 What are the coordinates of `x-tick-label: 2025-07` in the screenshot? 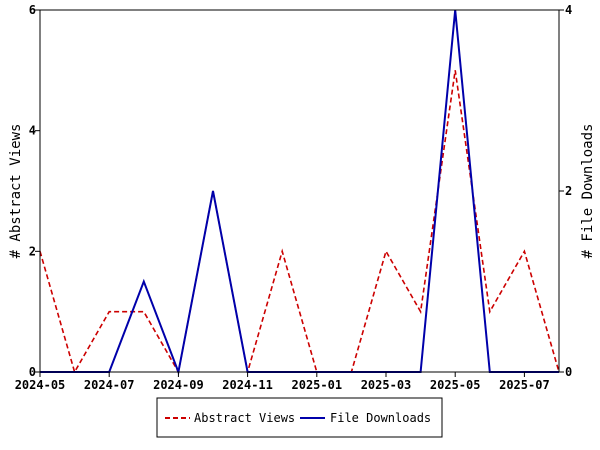 It's located at (524, 385).